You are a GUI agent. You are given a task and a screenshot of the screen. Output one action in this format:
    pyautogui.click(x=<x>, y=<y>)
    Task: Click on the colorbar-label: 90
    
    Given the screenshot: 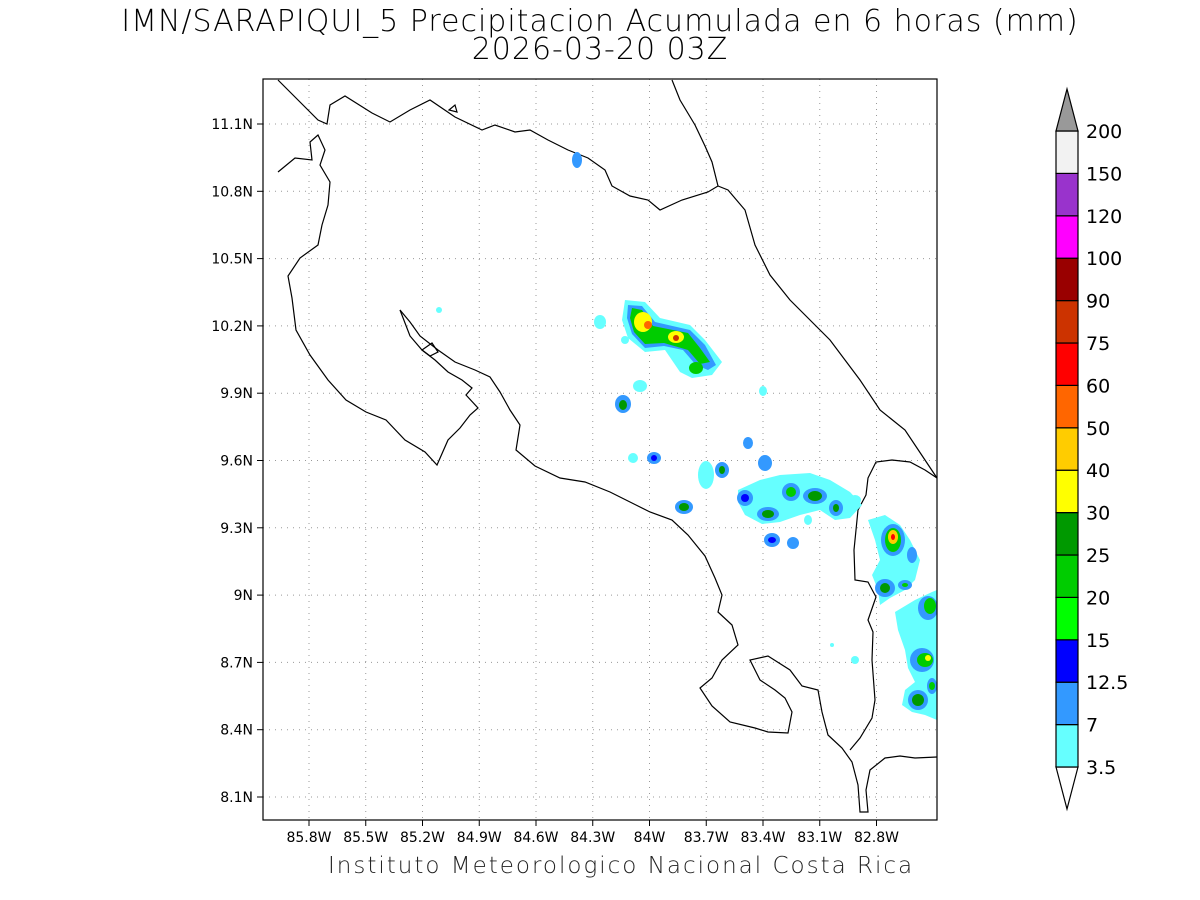 What is the action you would take?
    pyautogui.click(x=1098, y=302)
    